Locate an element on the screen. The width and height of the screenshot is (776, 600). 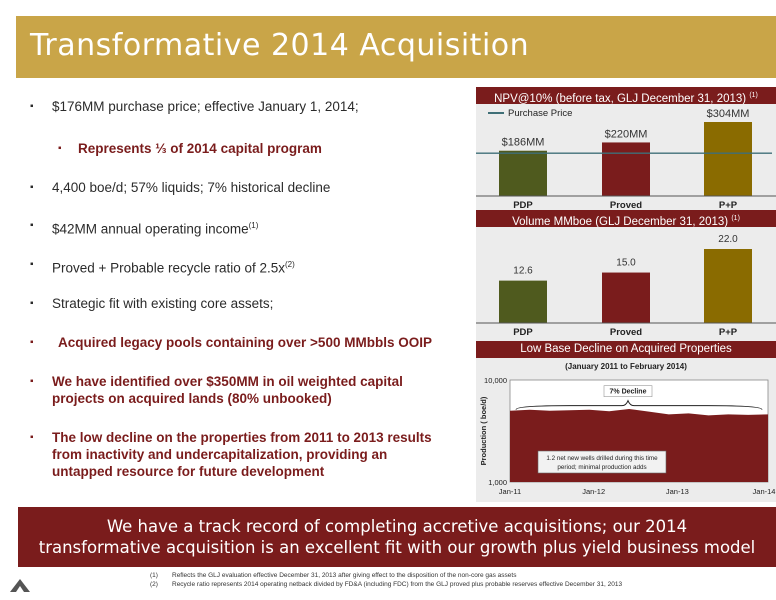
decline-annotation: 7% Decline is located at coordinates (628, 392).